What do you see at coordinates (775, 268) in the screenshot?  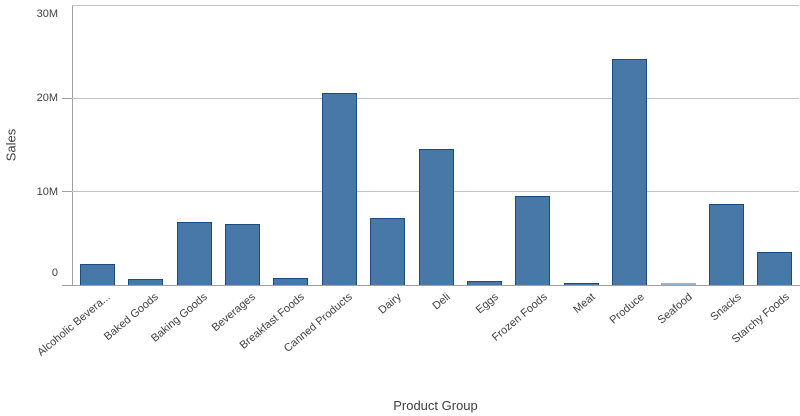 I see `bar-starchy-foods` at bounding box center [775, 268].